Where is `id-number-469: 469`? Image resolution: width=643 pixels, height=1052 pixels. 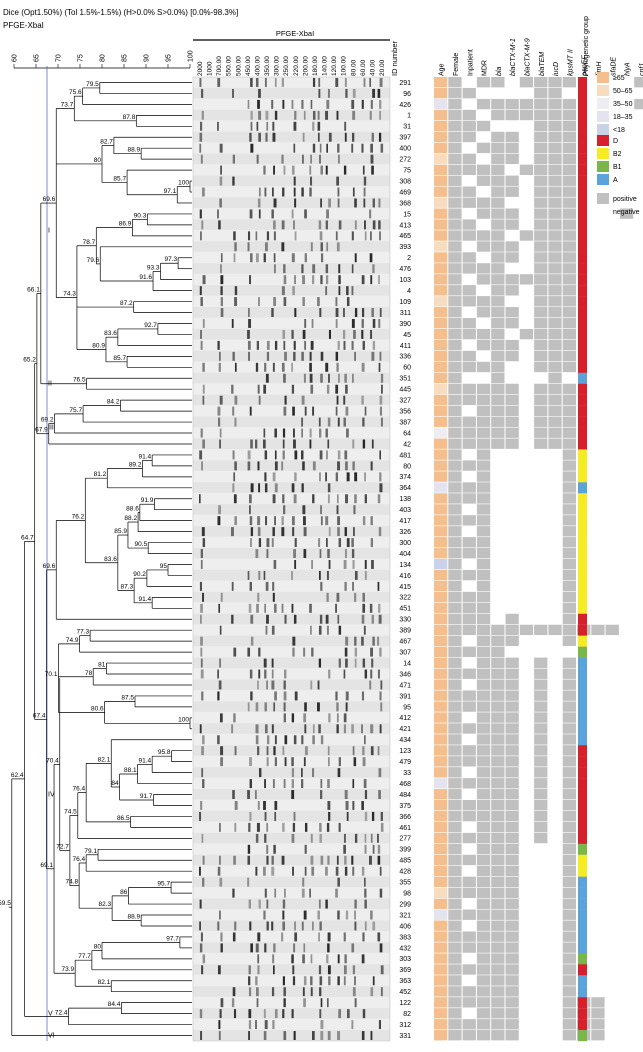 id-number-469: 469 is located at coordinates (405, 192).